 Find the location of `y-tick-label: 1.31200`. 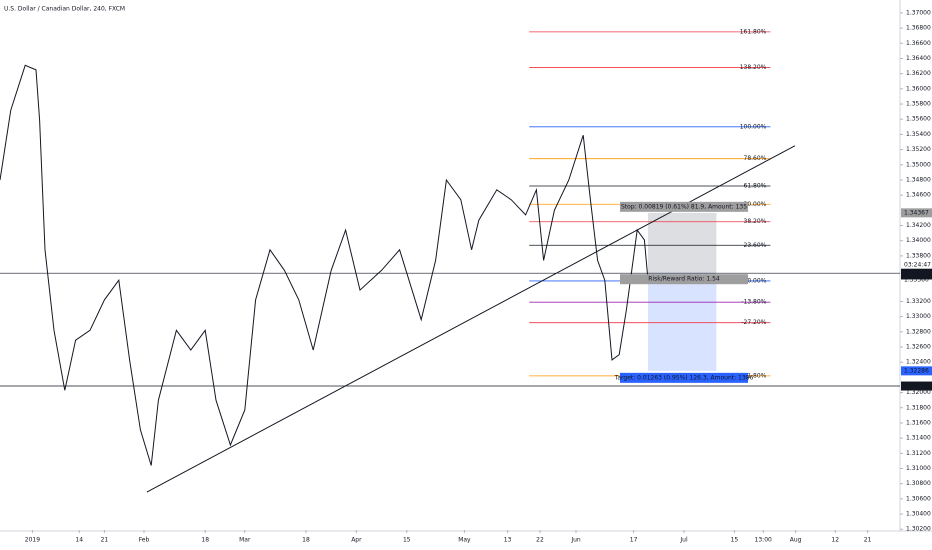

y-tick-label: 1.31200 is located at coordinates (918, 453).